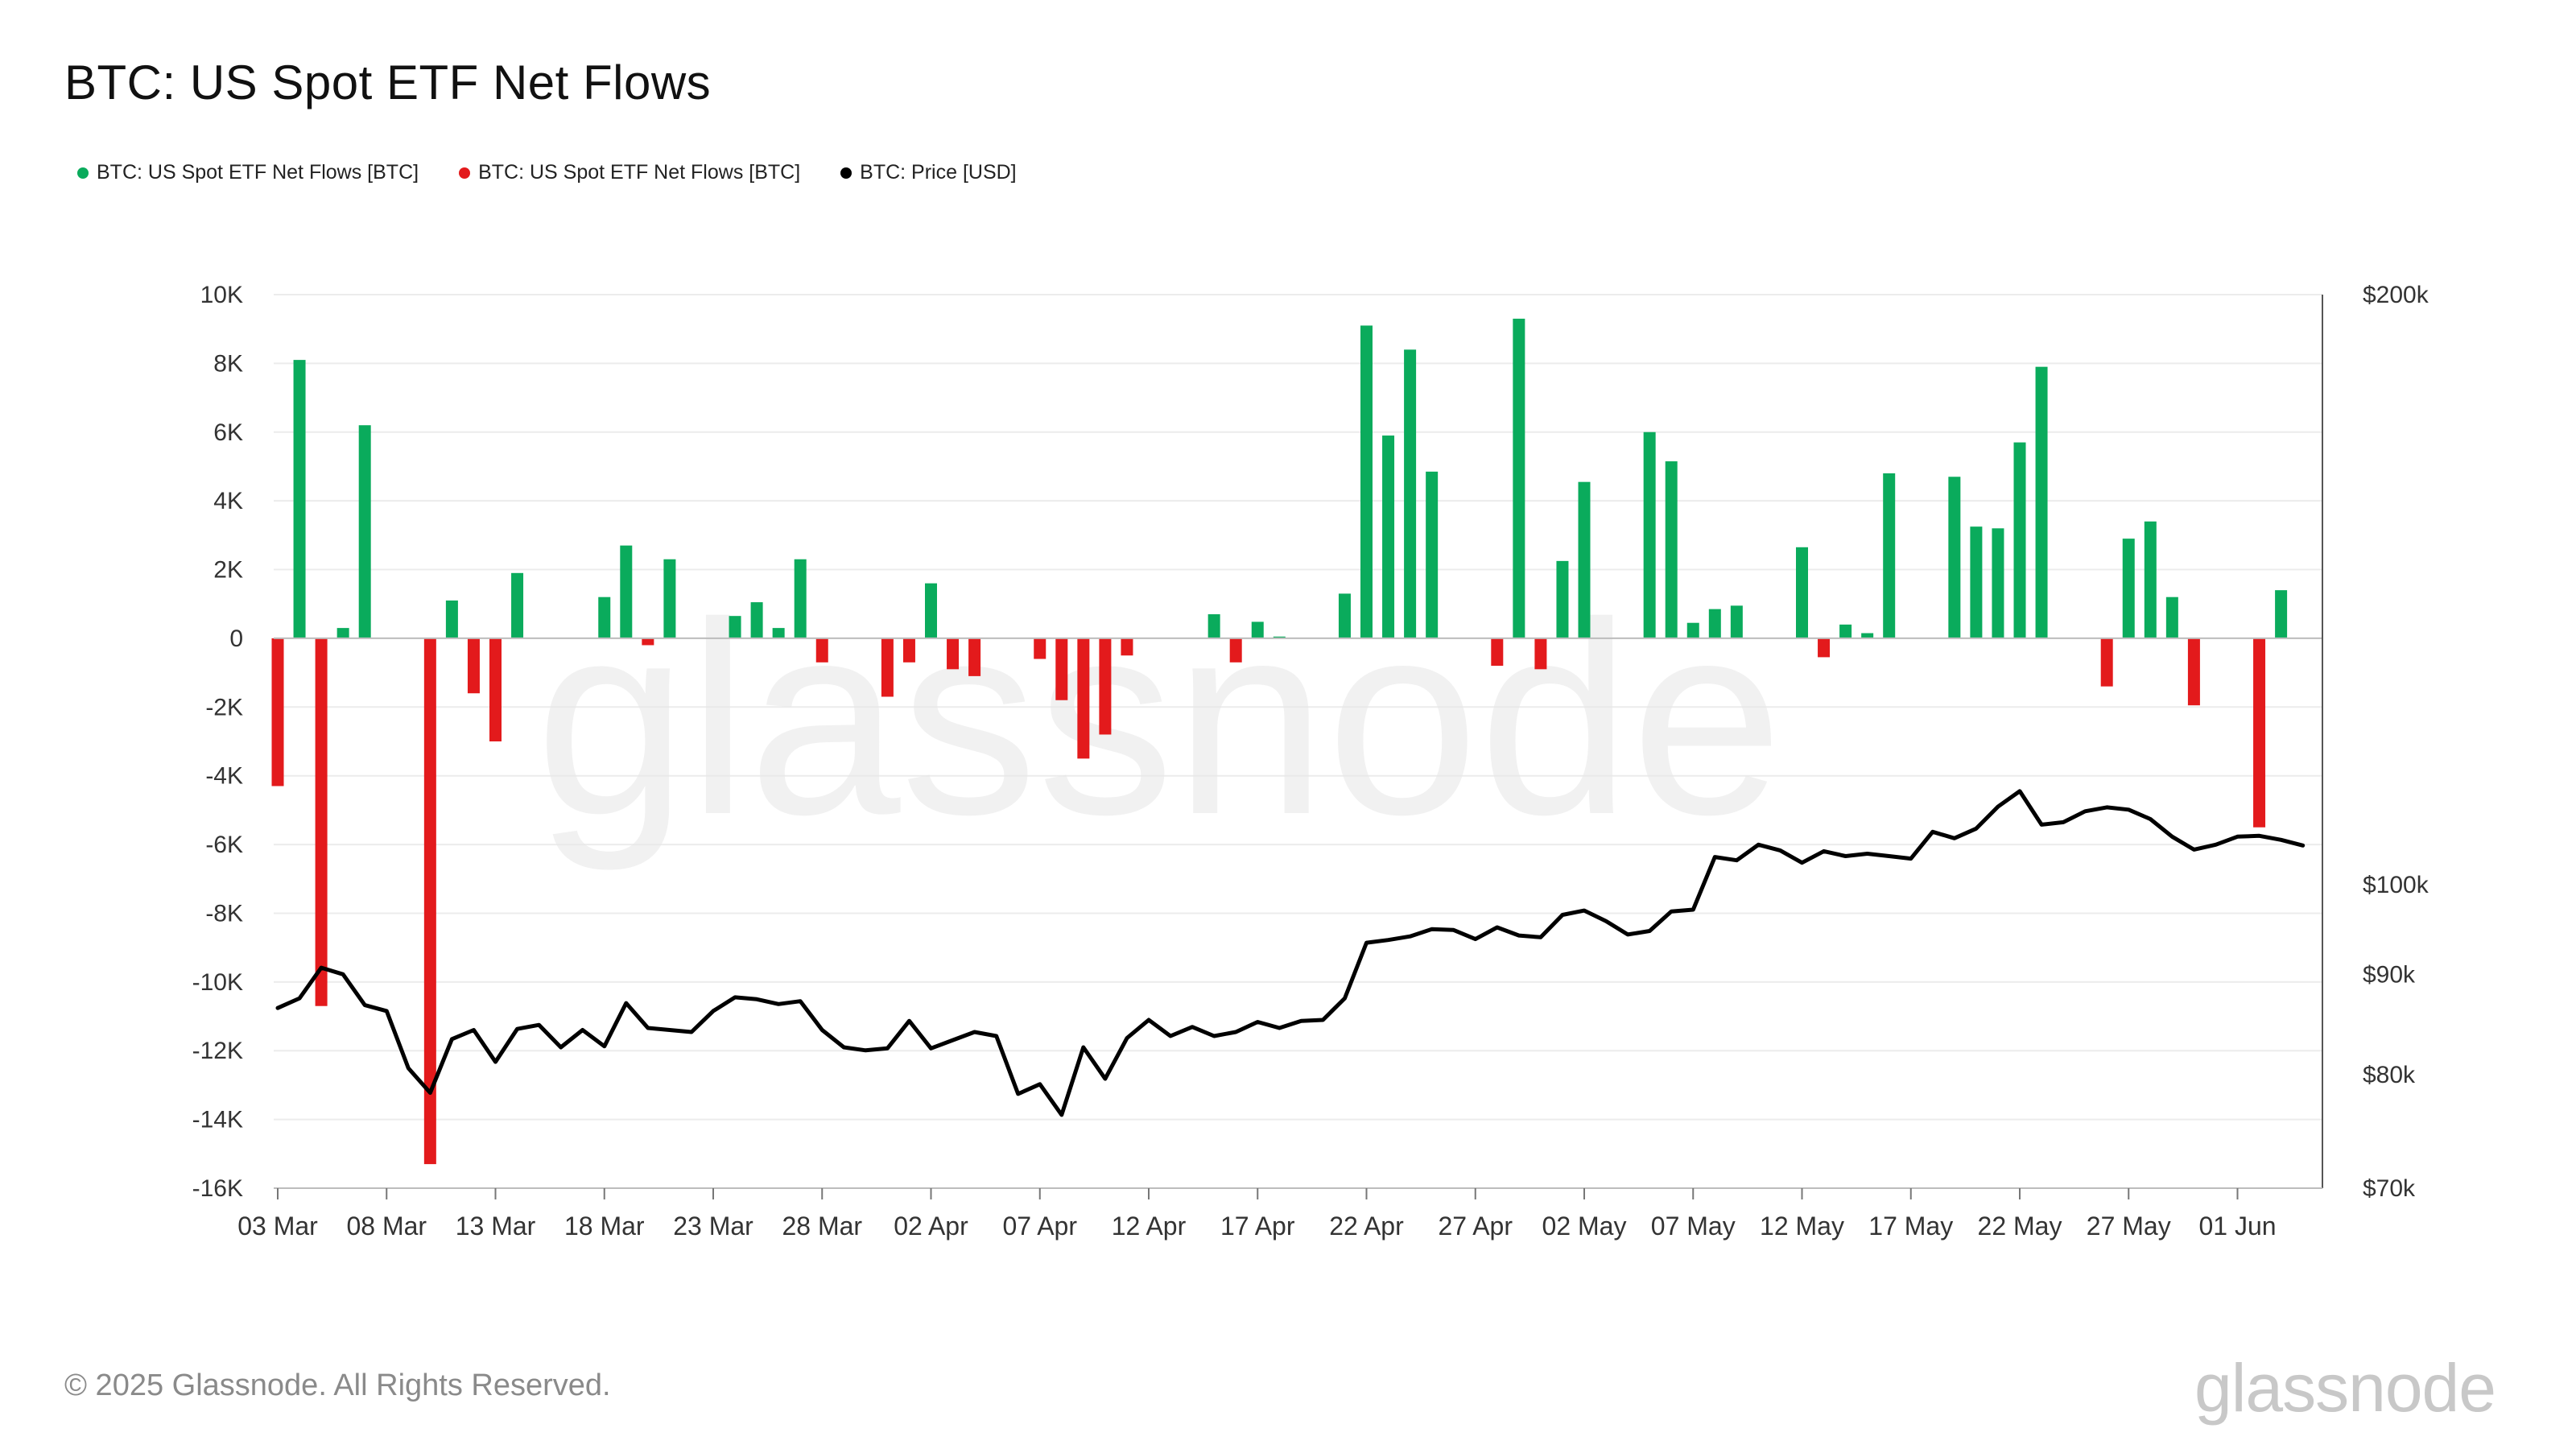 Image resolution: width=2576 pixels, height=1449 pixels. What do you see at coordinates (1802, 1226) in the screenshot?
I see `x-tick-label: 12 May` at bounding box center [1802, 1226].